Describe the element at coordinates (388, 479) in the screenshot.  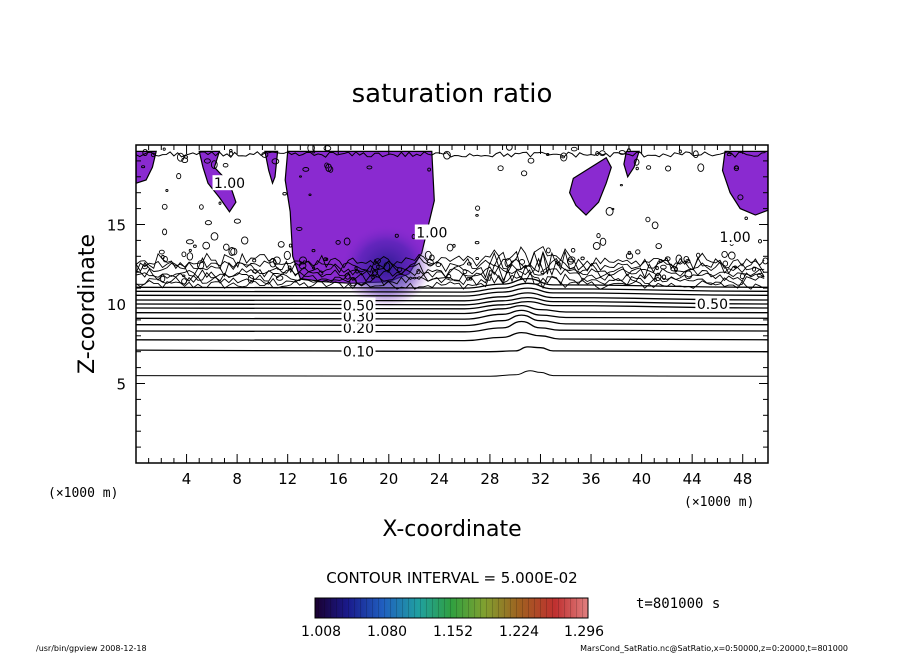
I see `x-tick-label: 20` at that location.